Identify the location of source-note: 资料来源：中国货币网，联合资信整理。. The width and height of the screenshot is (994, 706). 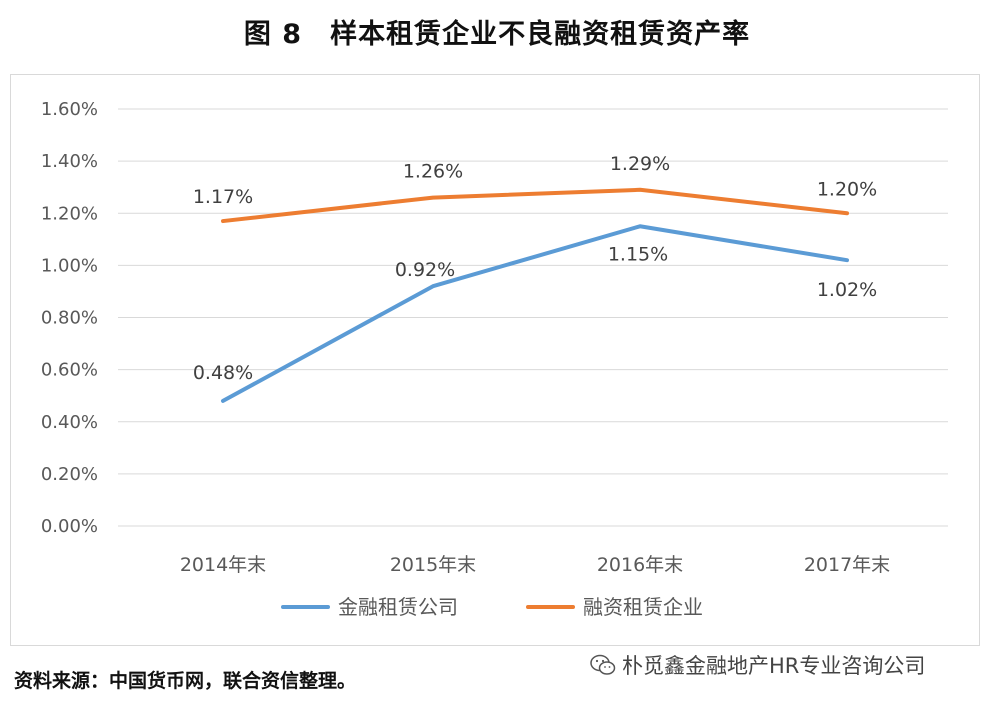
(185, 681).